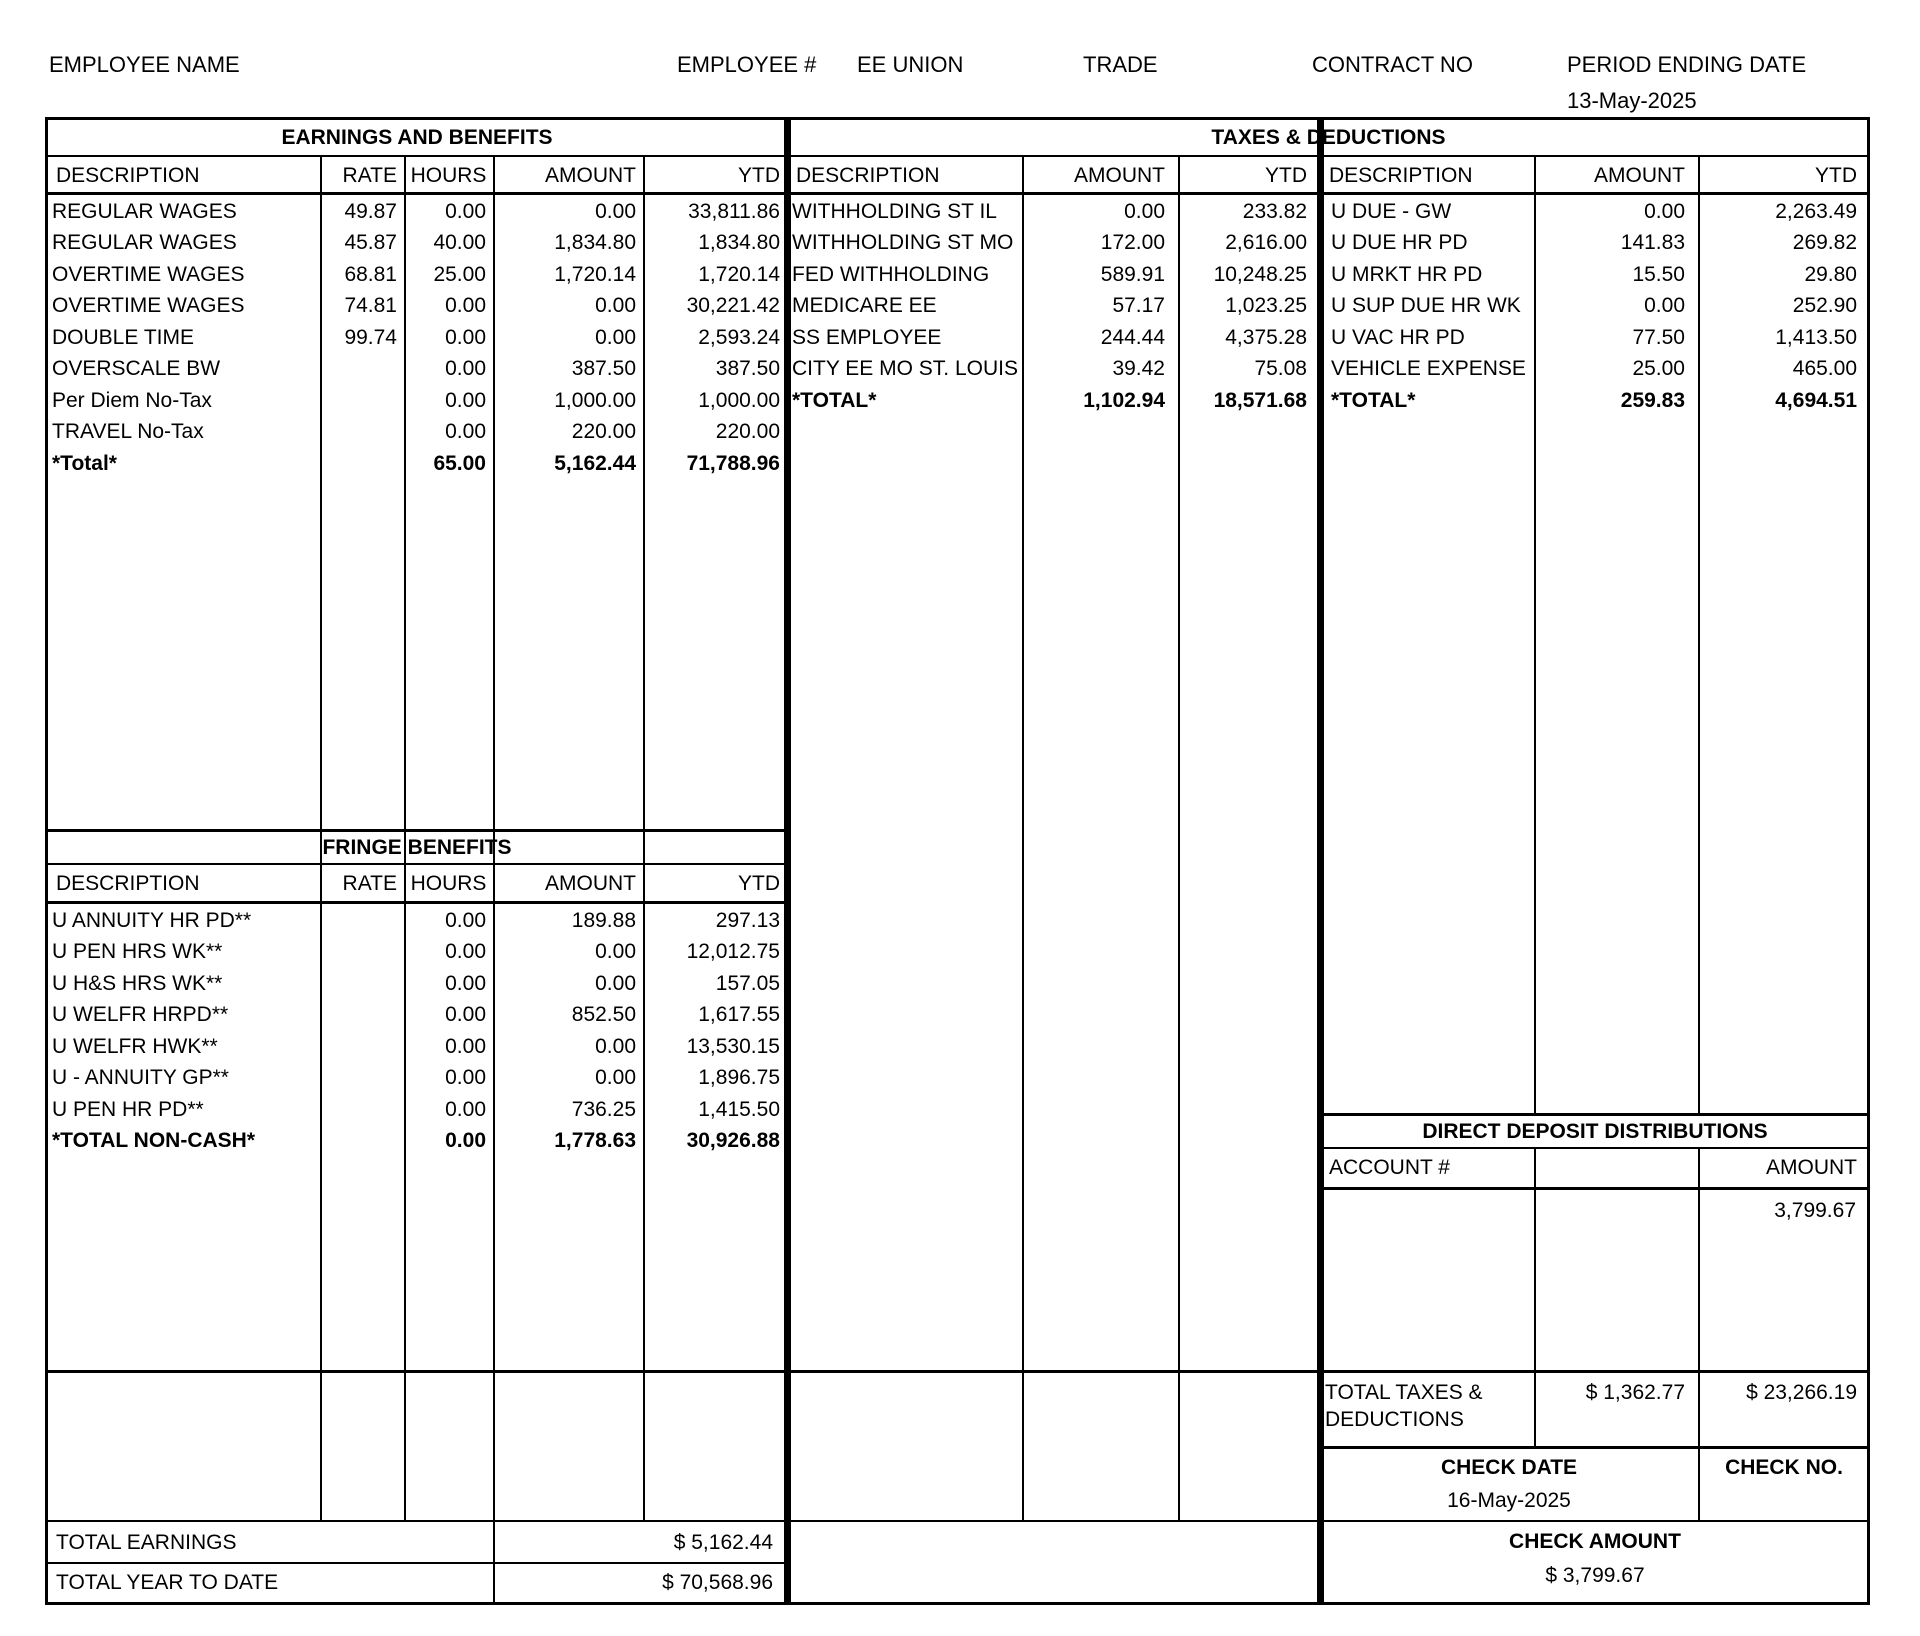  What do you see at coordinates (417, 370) in the screenshot?
I see `table-row: OVERSCALE BW 0.00 387.50 387.50` at bounding box center [417, 370].